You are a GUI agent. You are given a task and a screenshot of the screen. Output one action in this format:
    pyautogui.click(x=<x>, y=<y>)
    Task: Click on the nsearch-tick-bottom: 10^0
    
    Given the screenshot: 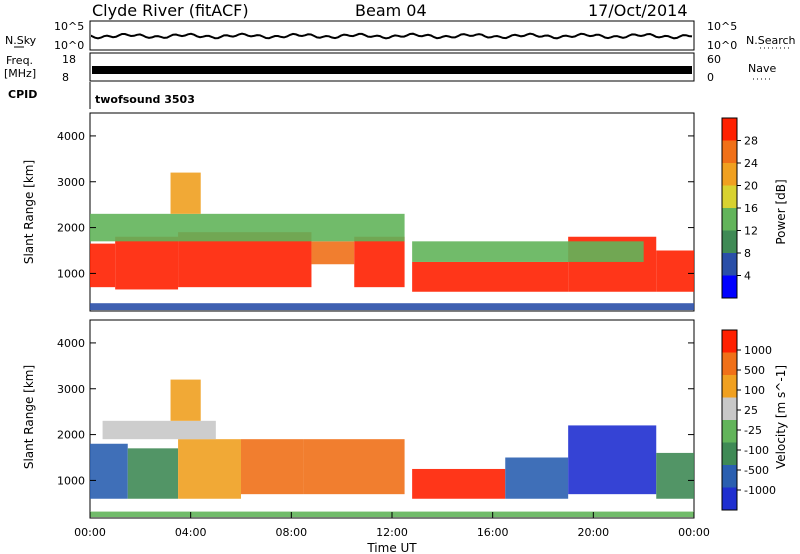 What is the action you would take?
    pyautogui.click(x=722, y=45)
    